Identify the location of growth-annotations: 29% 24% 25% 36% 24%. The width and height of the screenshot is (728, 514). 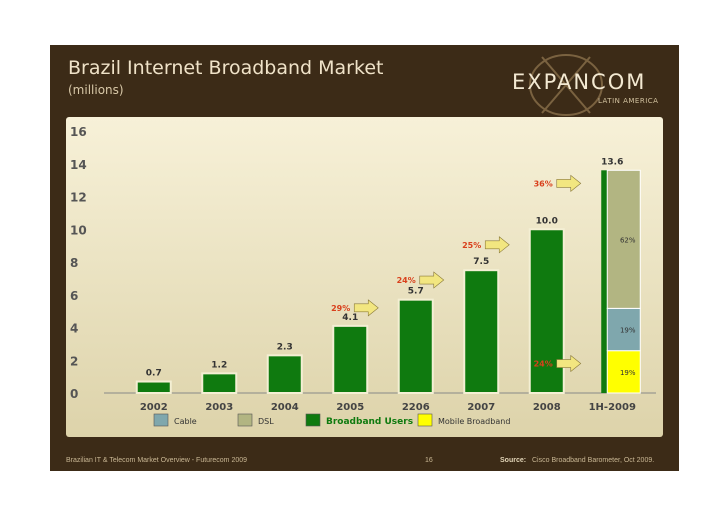
(456, 273).